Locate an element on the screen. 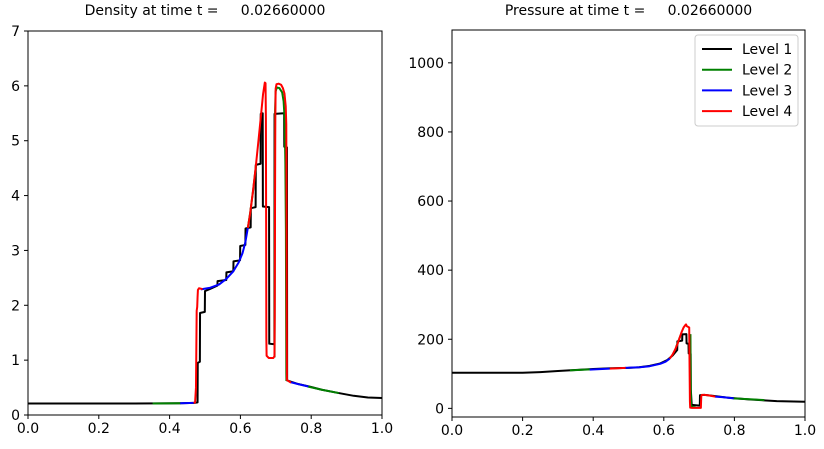  legend-entry-level-1: Level 1 is located at coordinates (747, 50).